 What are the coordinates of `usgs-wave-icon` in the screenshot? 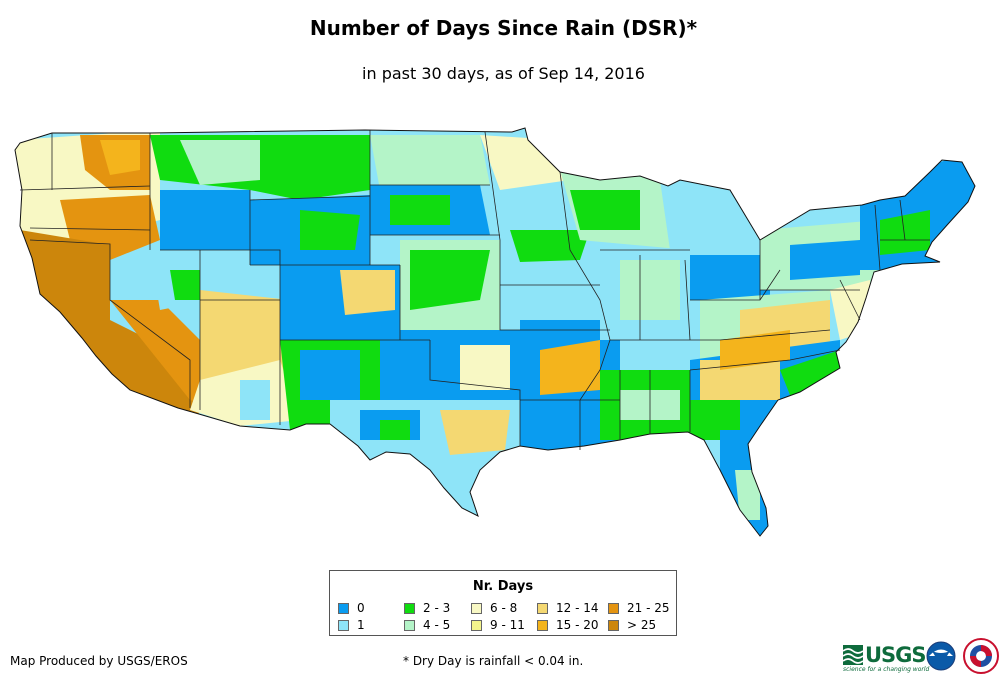 It's located at (853, 655).